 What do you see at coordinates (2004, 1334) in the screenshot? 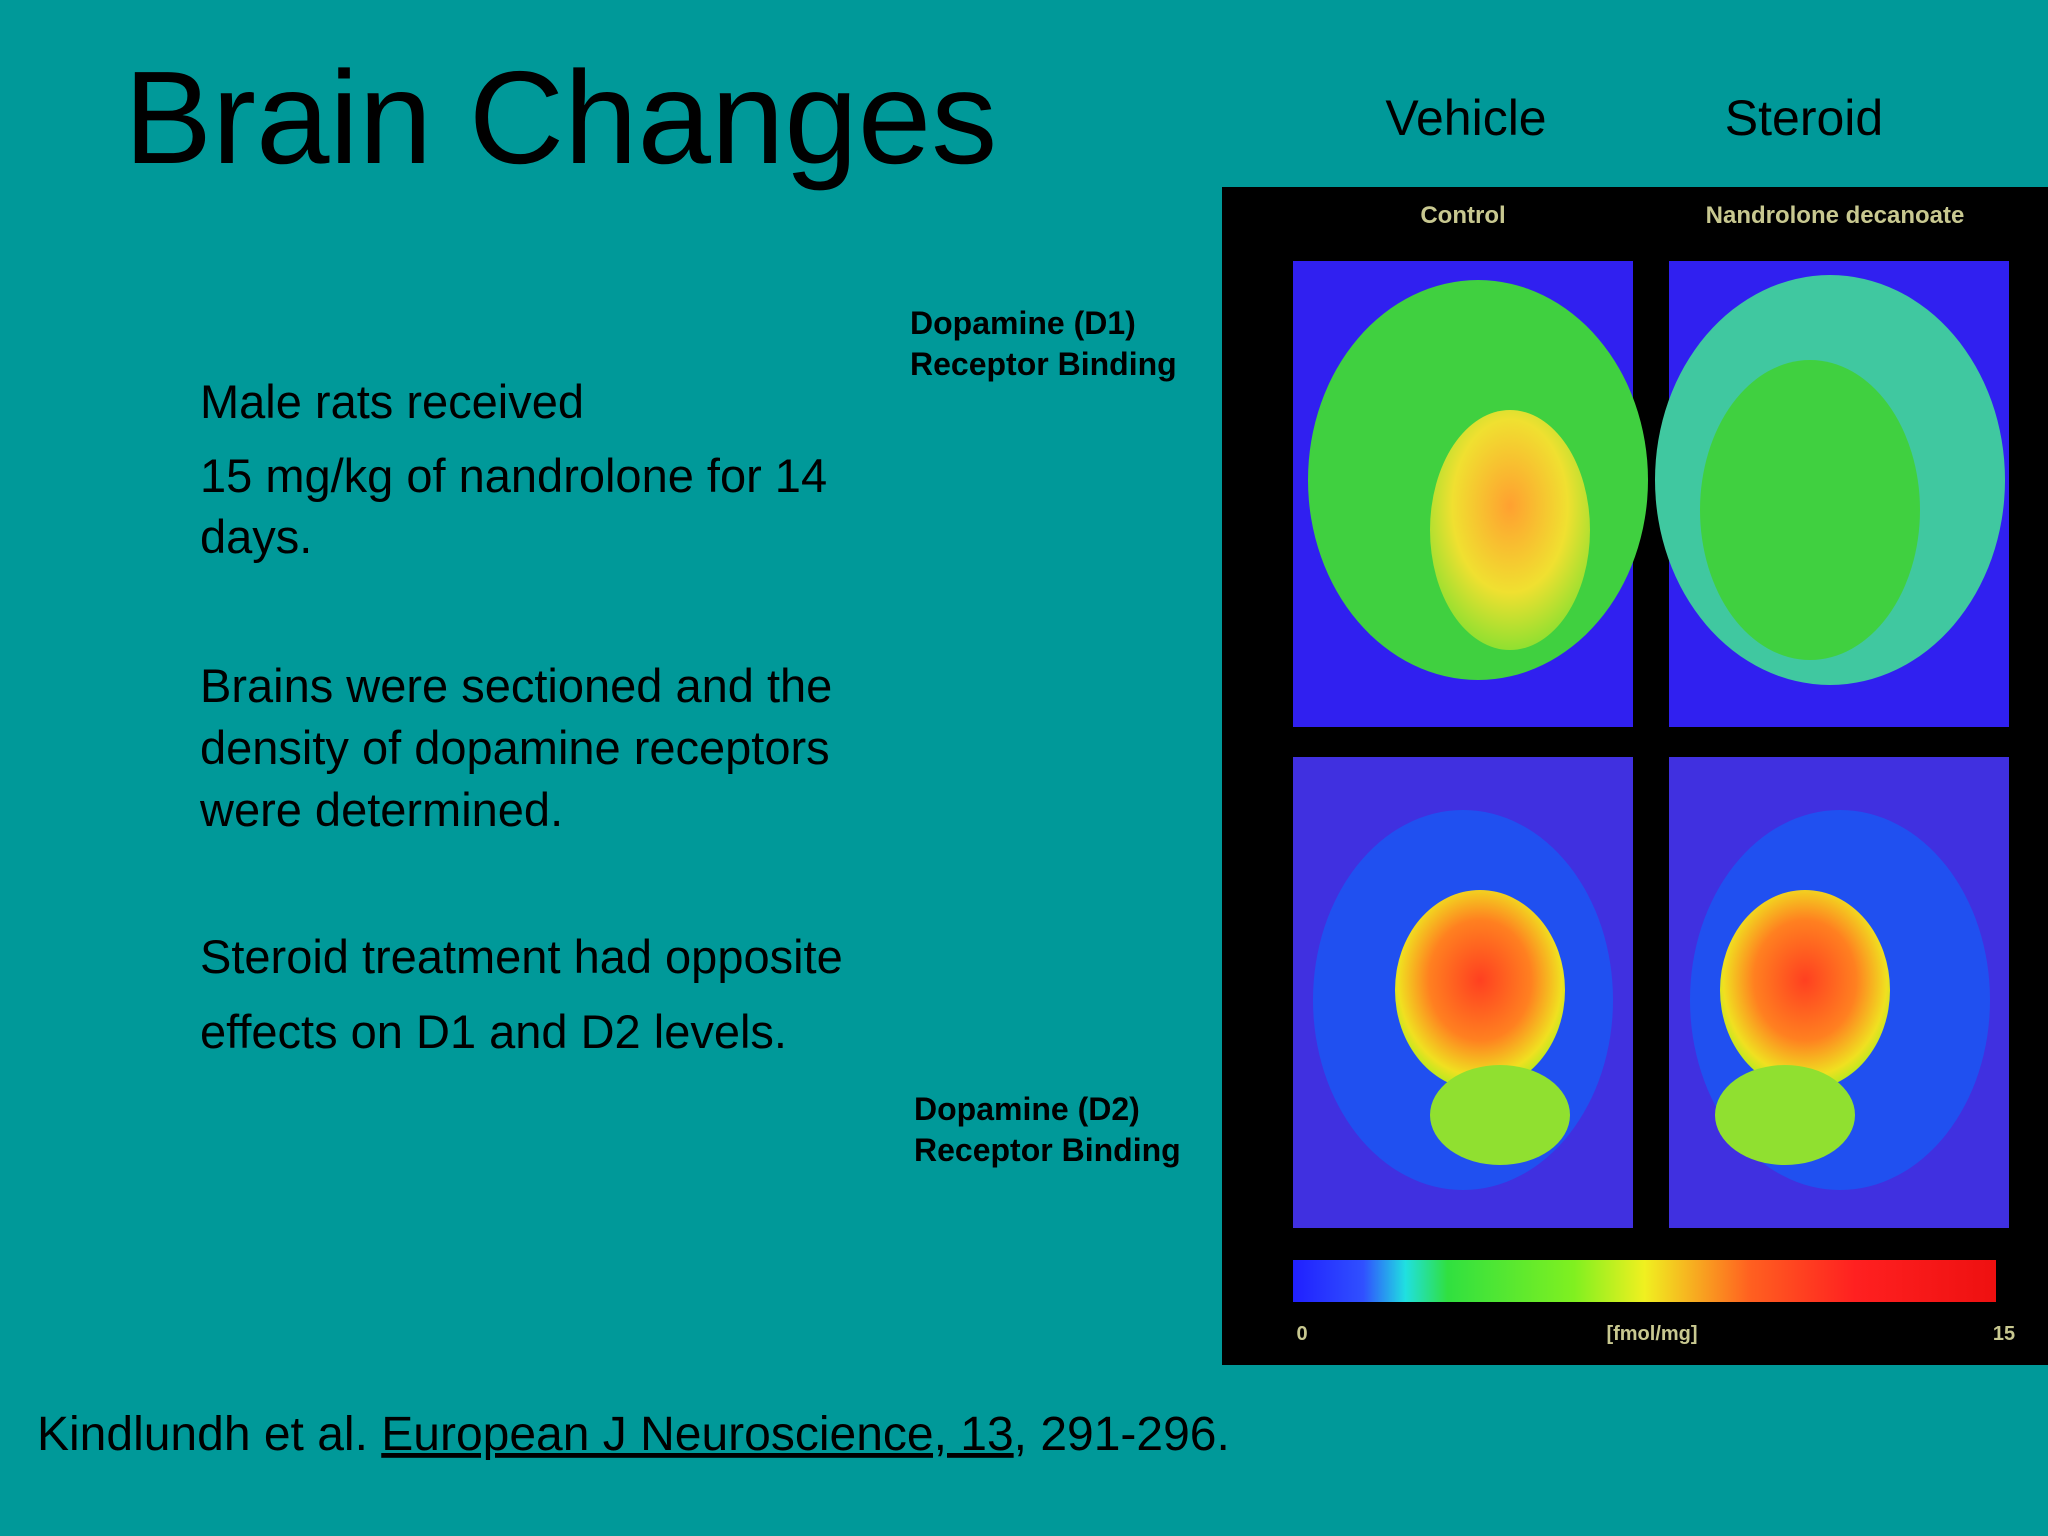
I see `colorbar-label: 15` at bounding box center [2004, 1334].